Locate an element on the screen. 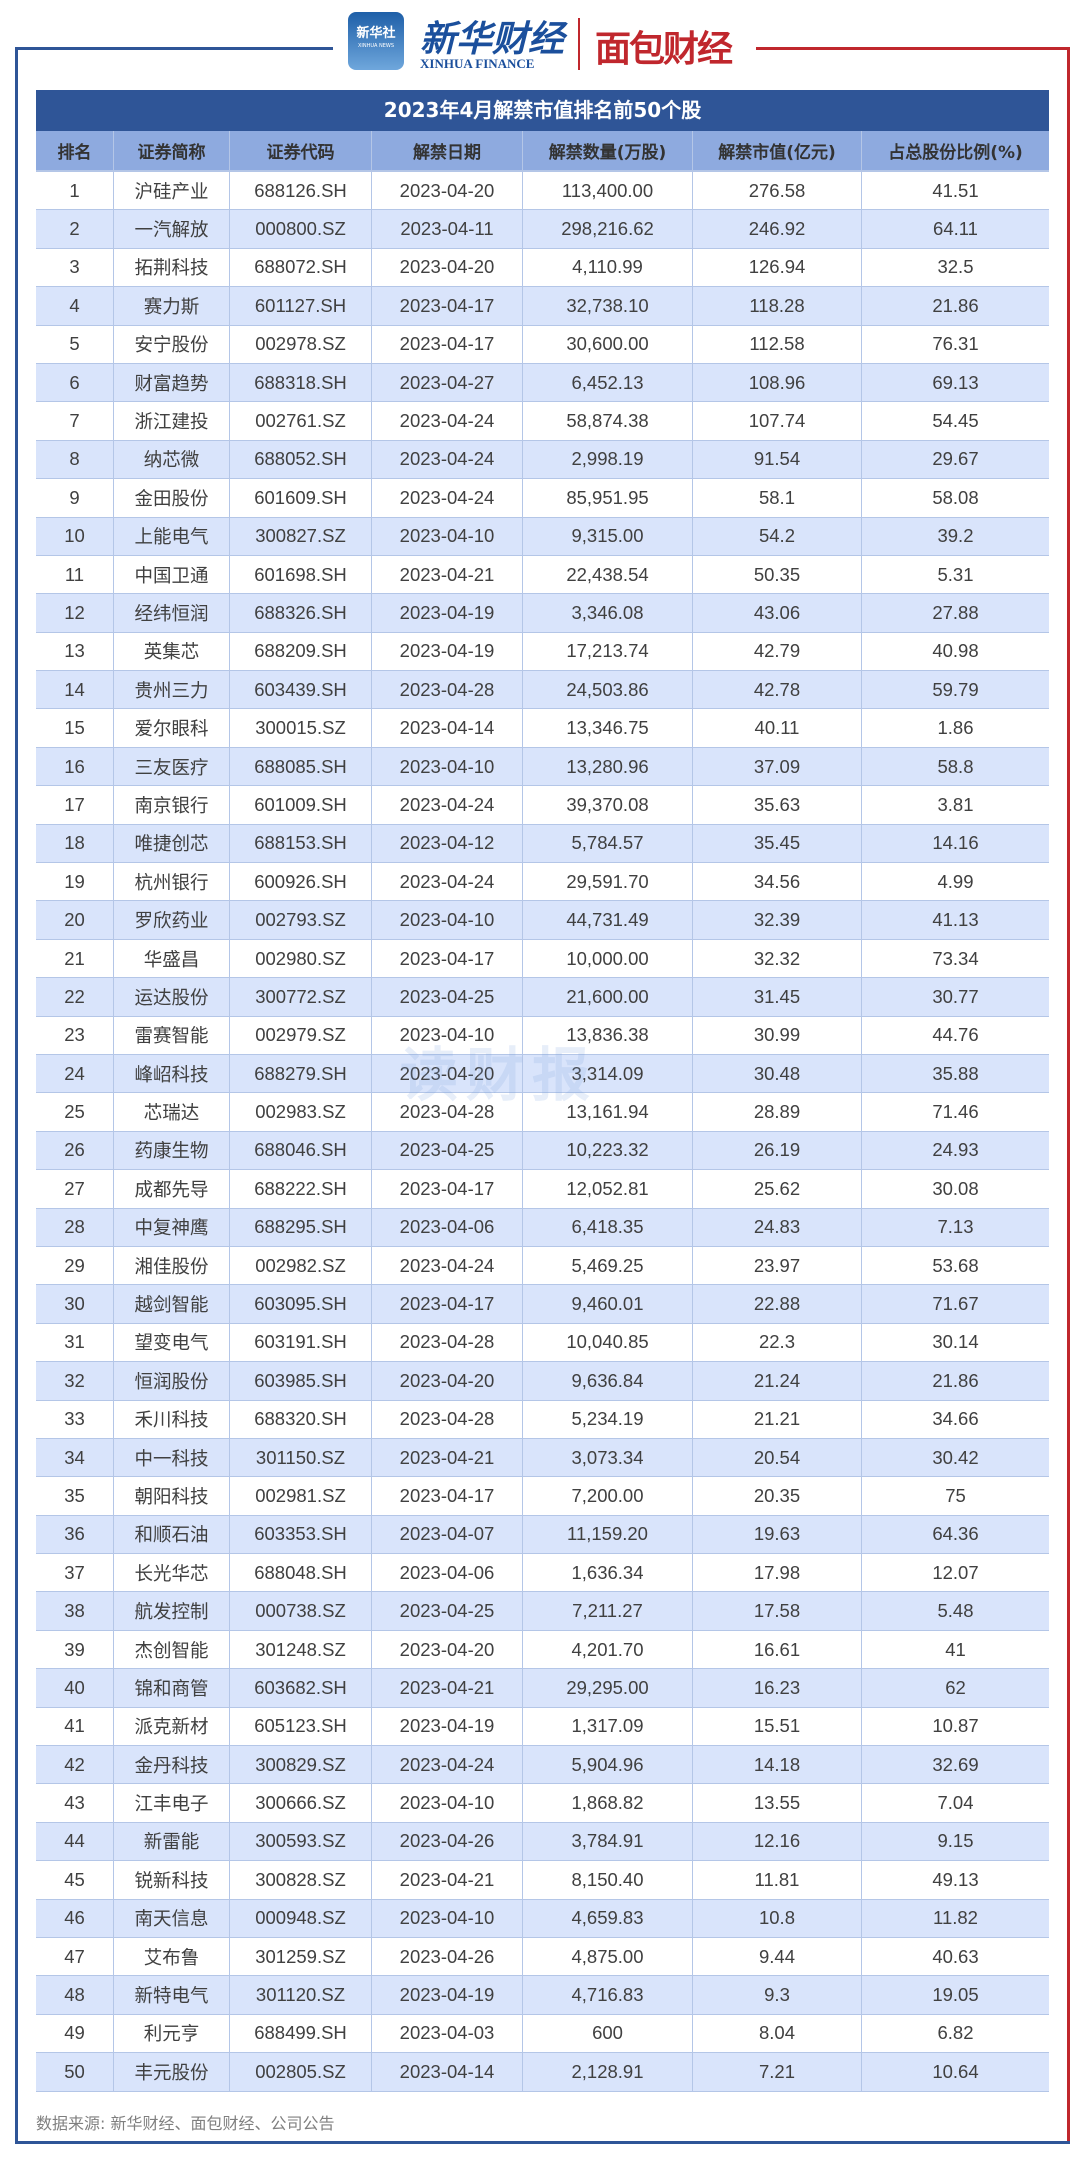 The height and width of the screenshot is (2161, 1080). cell-name: 丰元股份 is located at coordinates (172, 2072).